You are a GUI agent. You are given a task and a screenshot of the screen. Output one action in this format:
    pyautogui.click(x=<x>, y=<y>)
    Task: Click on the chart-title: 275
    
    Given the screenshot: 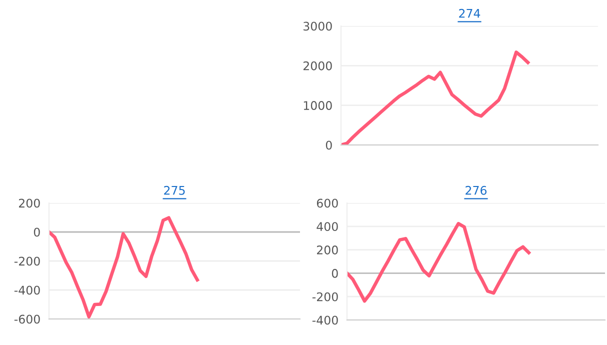 What is the action you would take?
    pyautogui.click(x=174, y=190)
    